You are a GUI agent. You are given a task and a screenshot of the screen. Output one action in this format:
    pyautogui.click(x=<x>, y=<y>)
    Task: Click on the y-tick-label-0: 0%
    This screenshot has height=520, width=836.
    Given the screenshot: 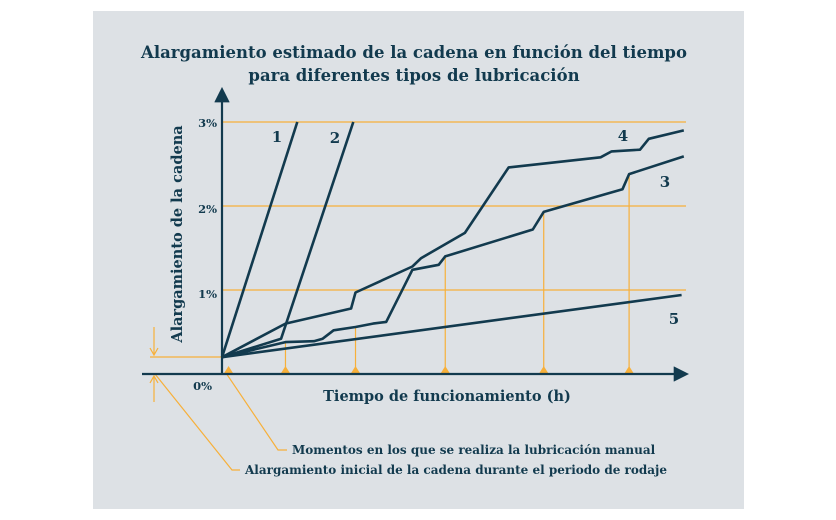 What is the action you would take?
    pyautogui.click(x=202, y=386)
    